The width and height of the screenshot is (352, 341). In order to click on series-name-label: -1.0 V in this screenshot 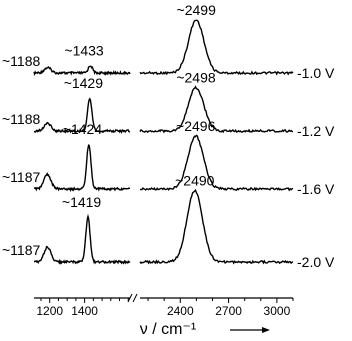, I will do `click(316, 73)`.